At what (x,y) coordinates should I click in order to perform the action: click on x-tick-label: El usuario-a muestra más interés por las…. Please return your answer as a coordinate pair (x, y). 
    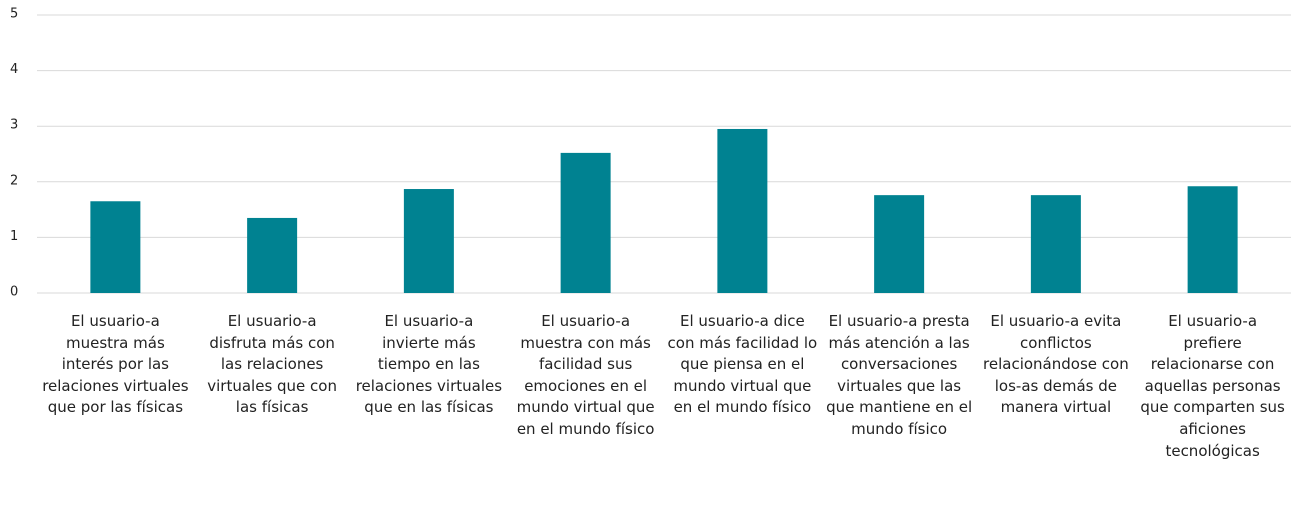
    Looking at the image, I should click on (115, 364).